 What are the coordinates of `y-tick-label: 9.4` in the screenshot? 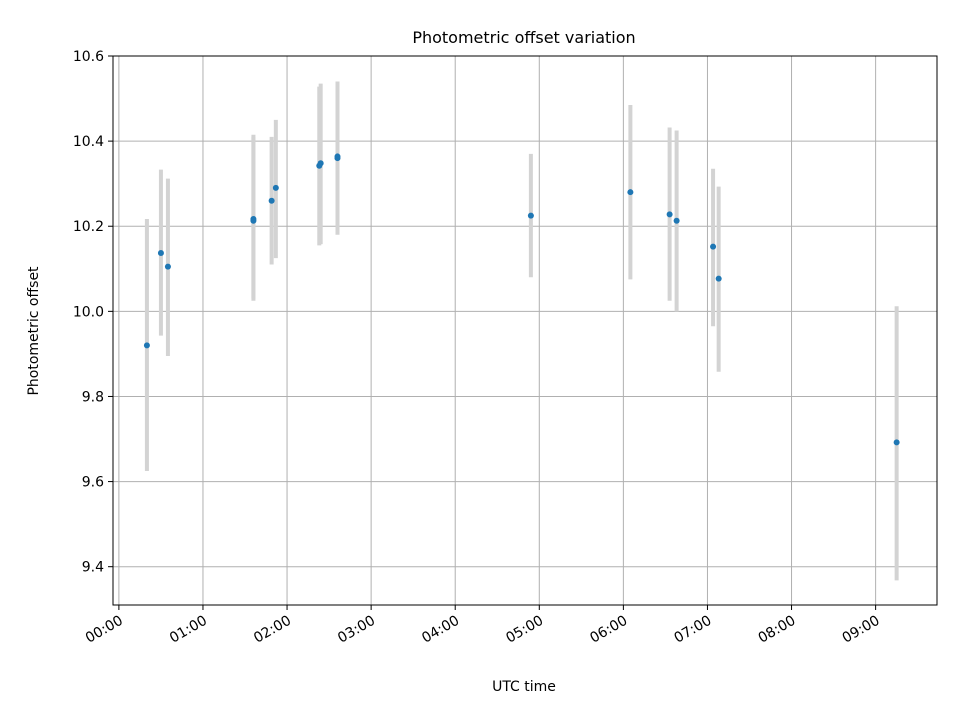 It's located at (93, 568).